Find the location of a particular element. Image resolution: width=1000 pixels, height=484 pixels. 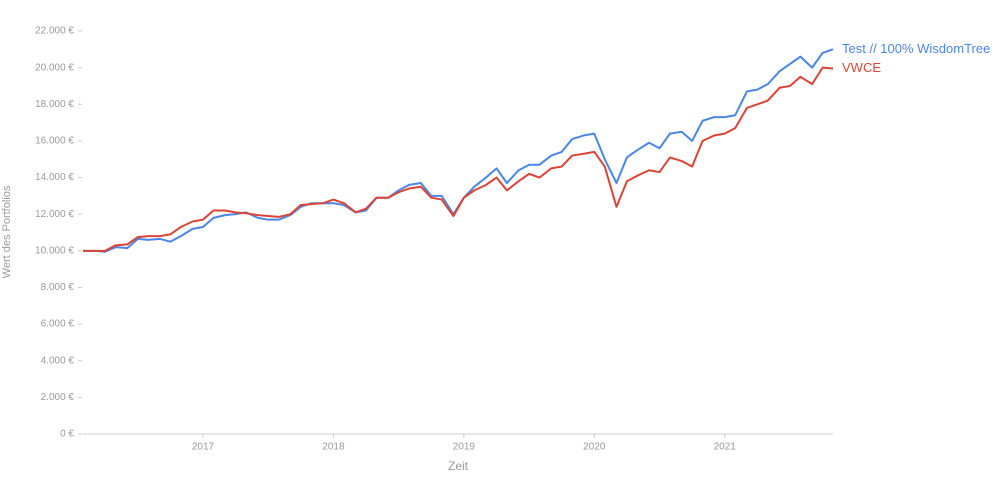

y-tick-label: 18.000 € is located at coordinates (54, 104).